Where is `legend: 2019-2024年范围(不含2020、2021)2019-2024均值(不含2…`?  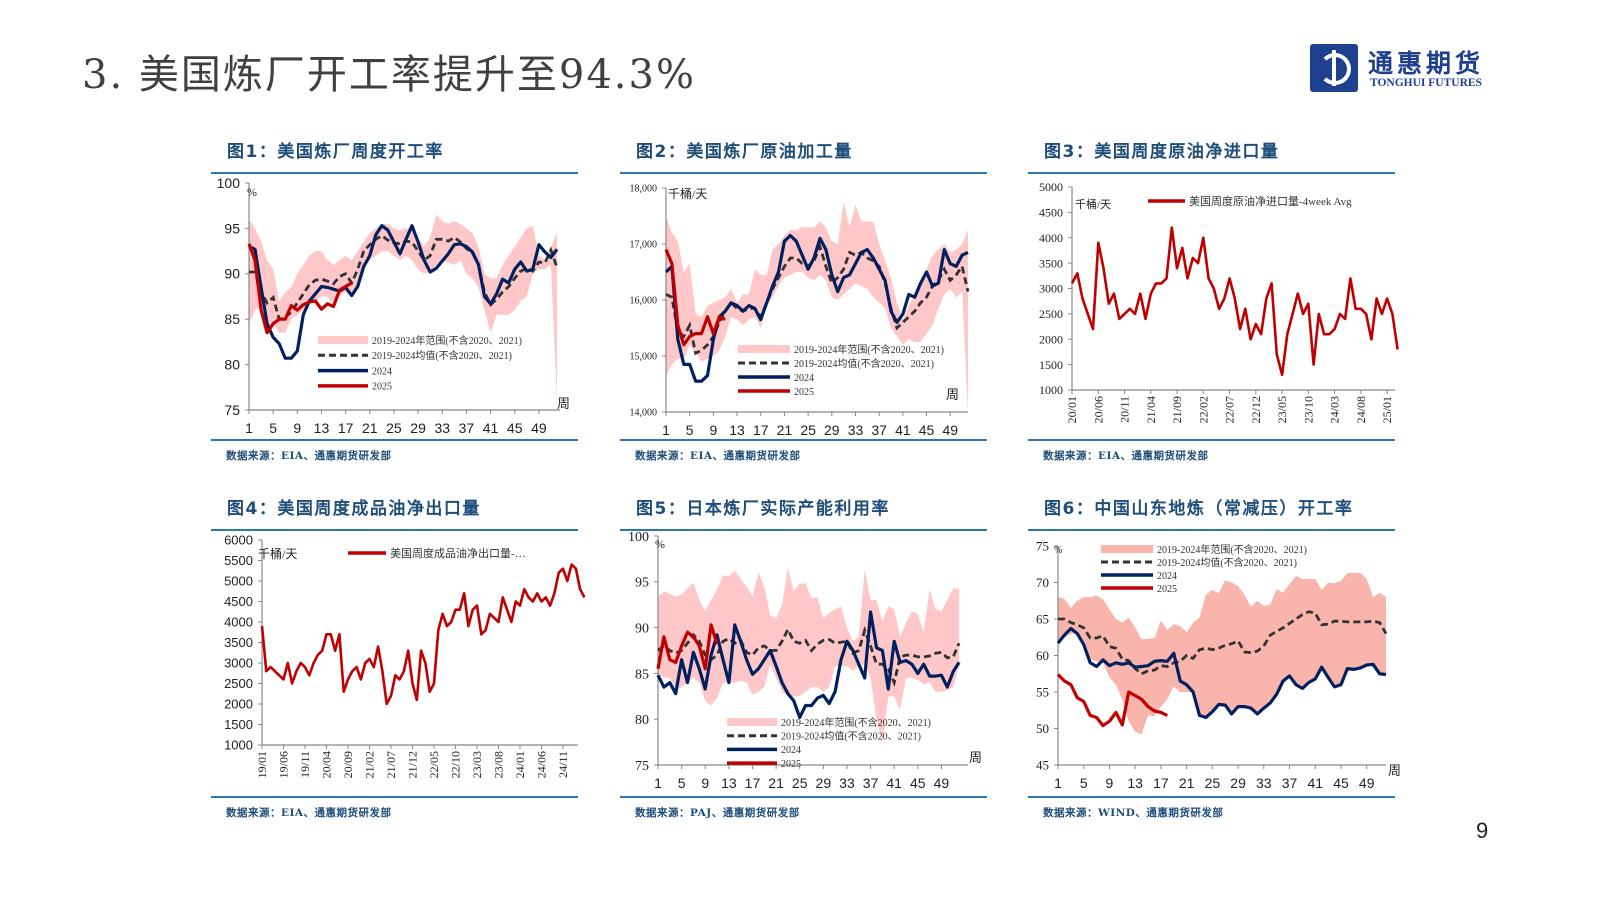 legend: 2019-2024年范围(不含2020、2021)2019-2024均值(不含2… is located at coordinates (841, 370).